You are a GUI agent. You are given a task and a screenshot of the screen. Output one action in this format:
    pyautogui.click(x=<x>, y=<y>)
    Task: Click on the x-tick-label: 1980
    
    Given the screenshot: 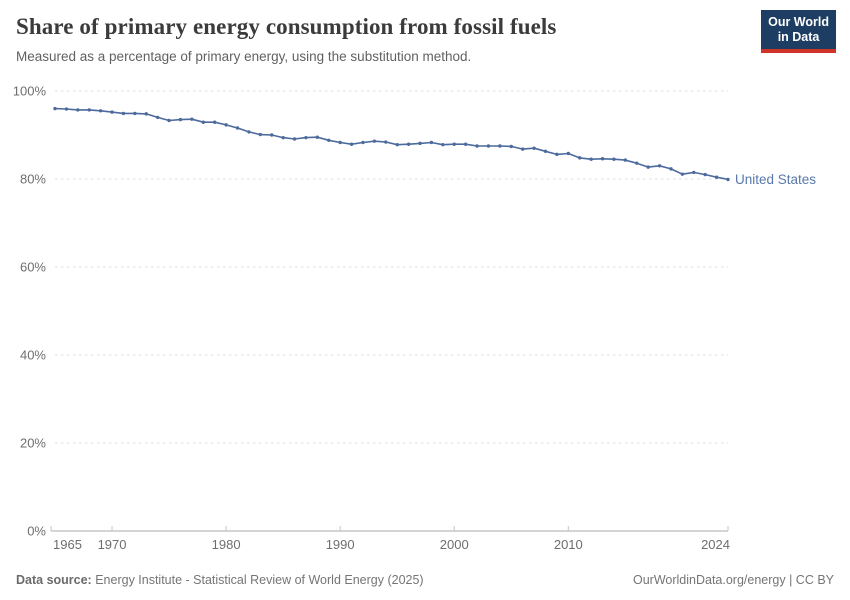 What is the action you would take?
    pyautogui.click(x=226, y=544)
    